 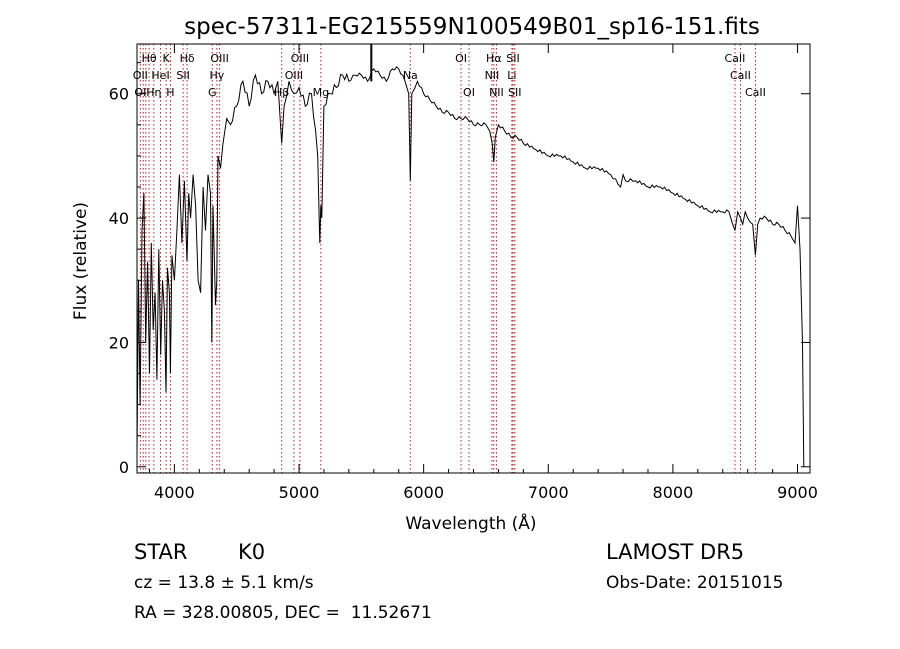 What do you see at coordinates (140, 75) in the screenshot?
I see `line-label: OII` at bounding box center [140, 75].